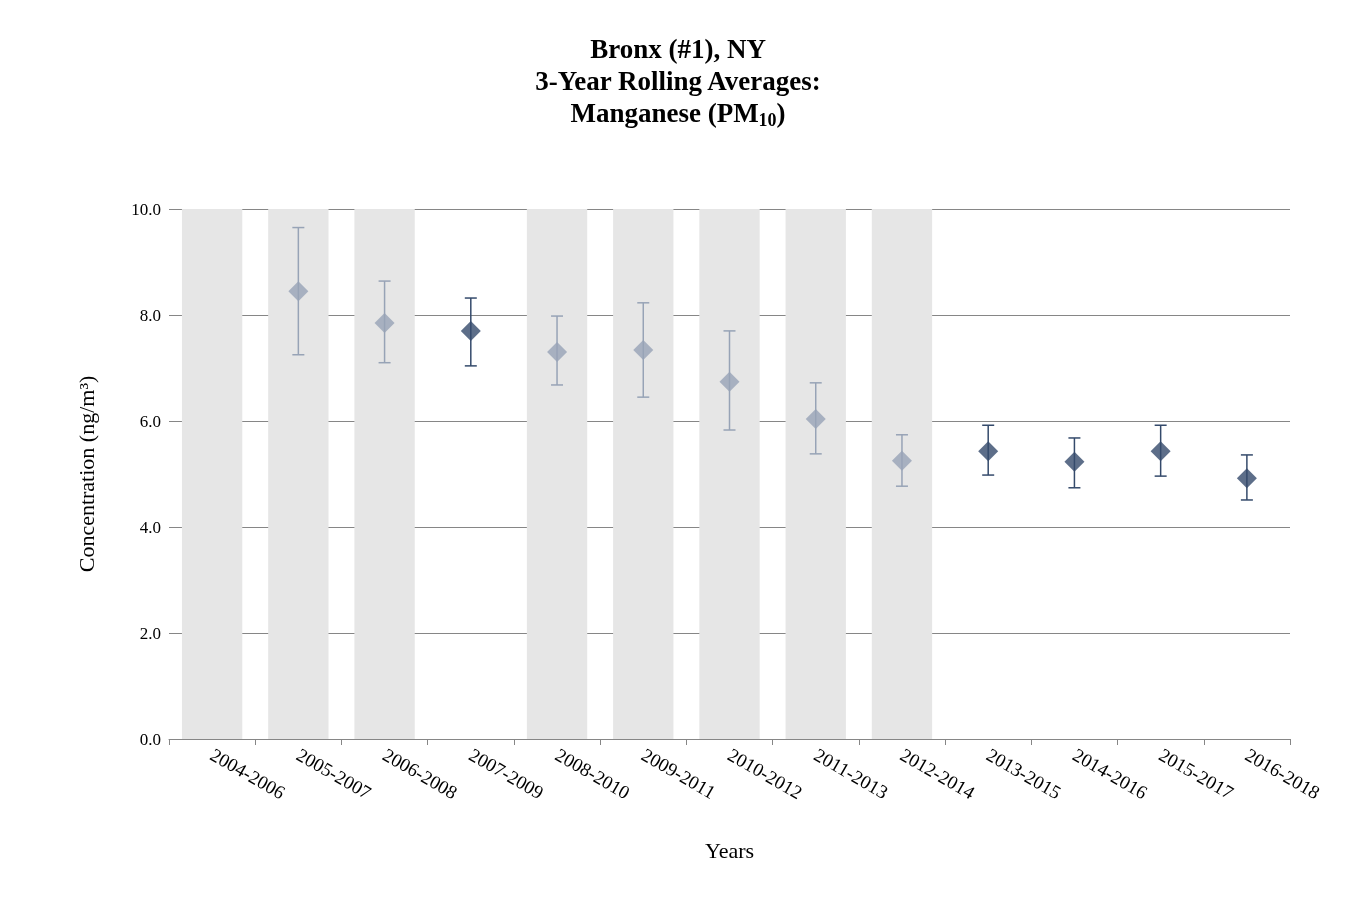 The image size is (1356, 908). Describe the element at coordinates (86, 474) in the screenshot. I see `y-axis-title: Concentration (ng/m³)` at that location.